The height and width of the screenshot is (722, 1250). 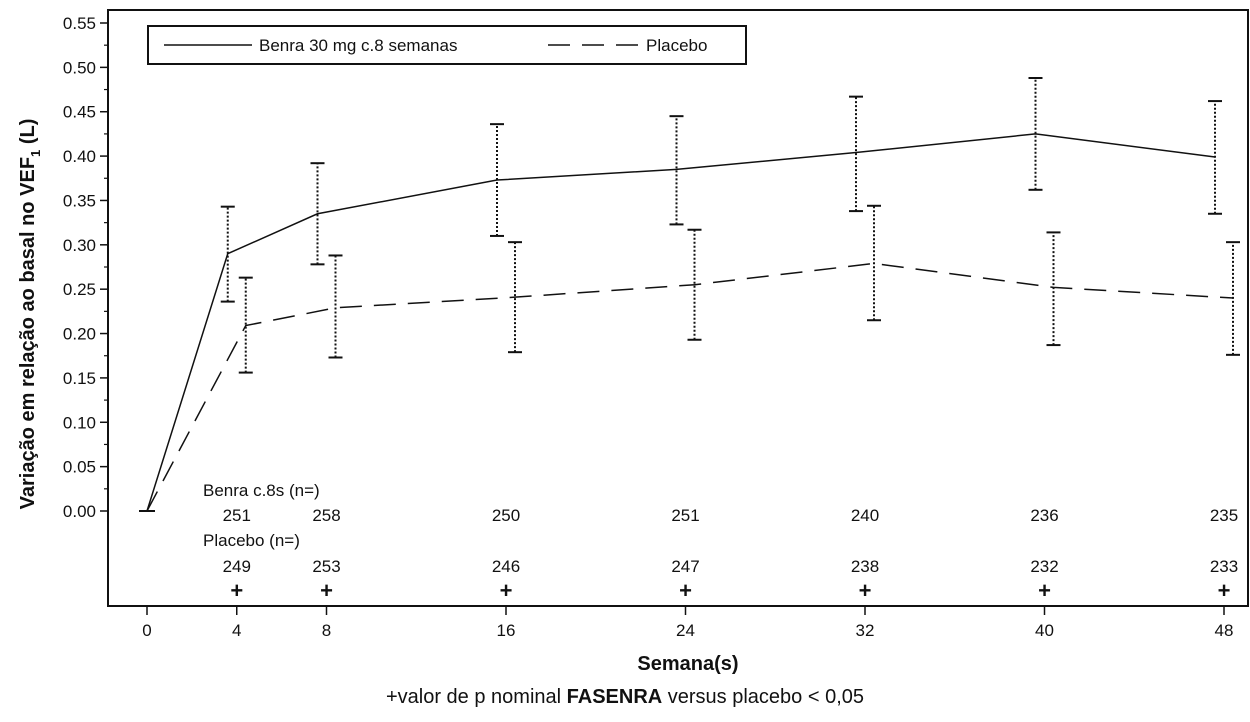 I want to click on legend-label-benra: Benra 30 mg c.8 semanas, so click(x=358, y=45).